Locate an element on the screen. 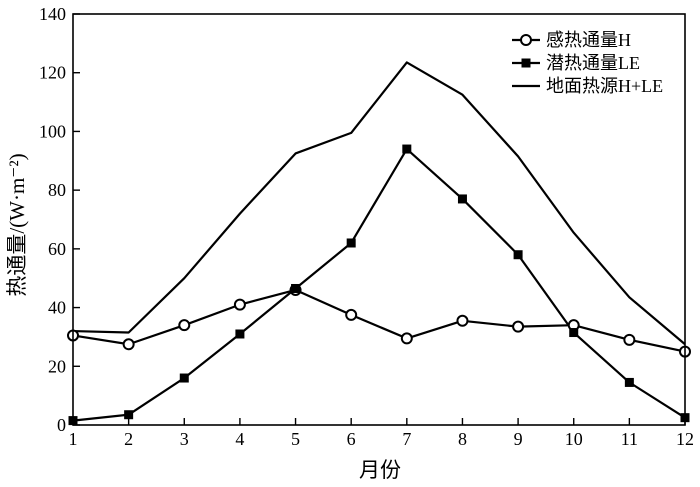 This screenshot has height=487, width=700. y-tick-label: 0 is located at coordinates (61, 425).